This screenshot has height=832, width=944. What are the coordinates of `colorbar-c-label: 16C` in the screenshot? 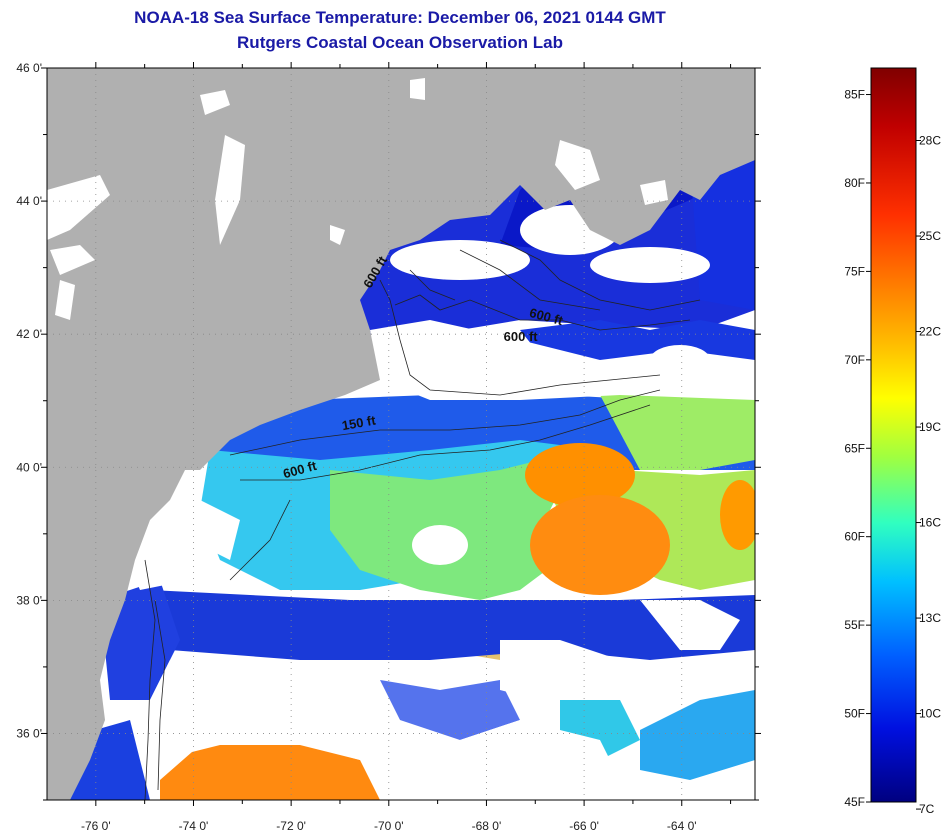 It's located at (930, 523).